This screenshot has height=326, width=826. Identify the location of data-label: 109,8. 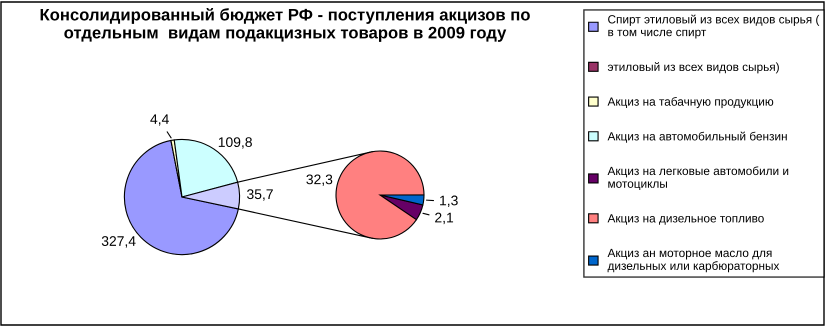
(235, 143).